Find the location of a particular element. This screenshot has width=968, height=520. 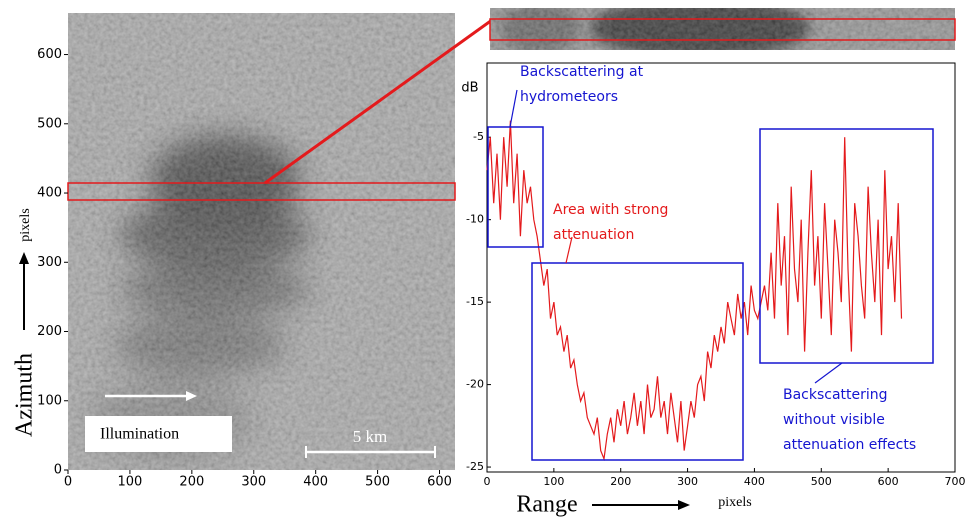

y-tick-label: 500 is located at coordinates (49, 123).